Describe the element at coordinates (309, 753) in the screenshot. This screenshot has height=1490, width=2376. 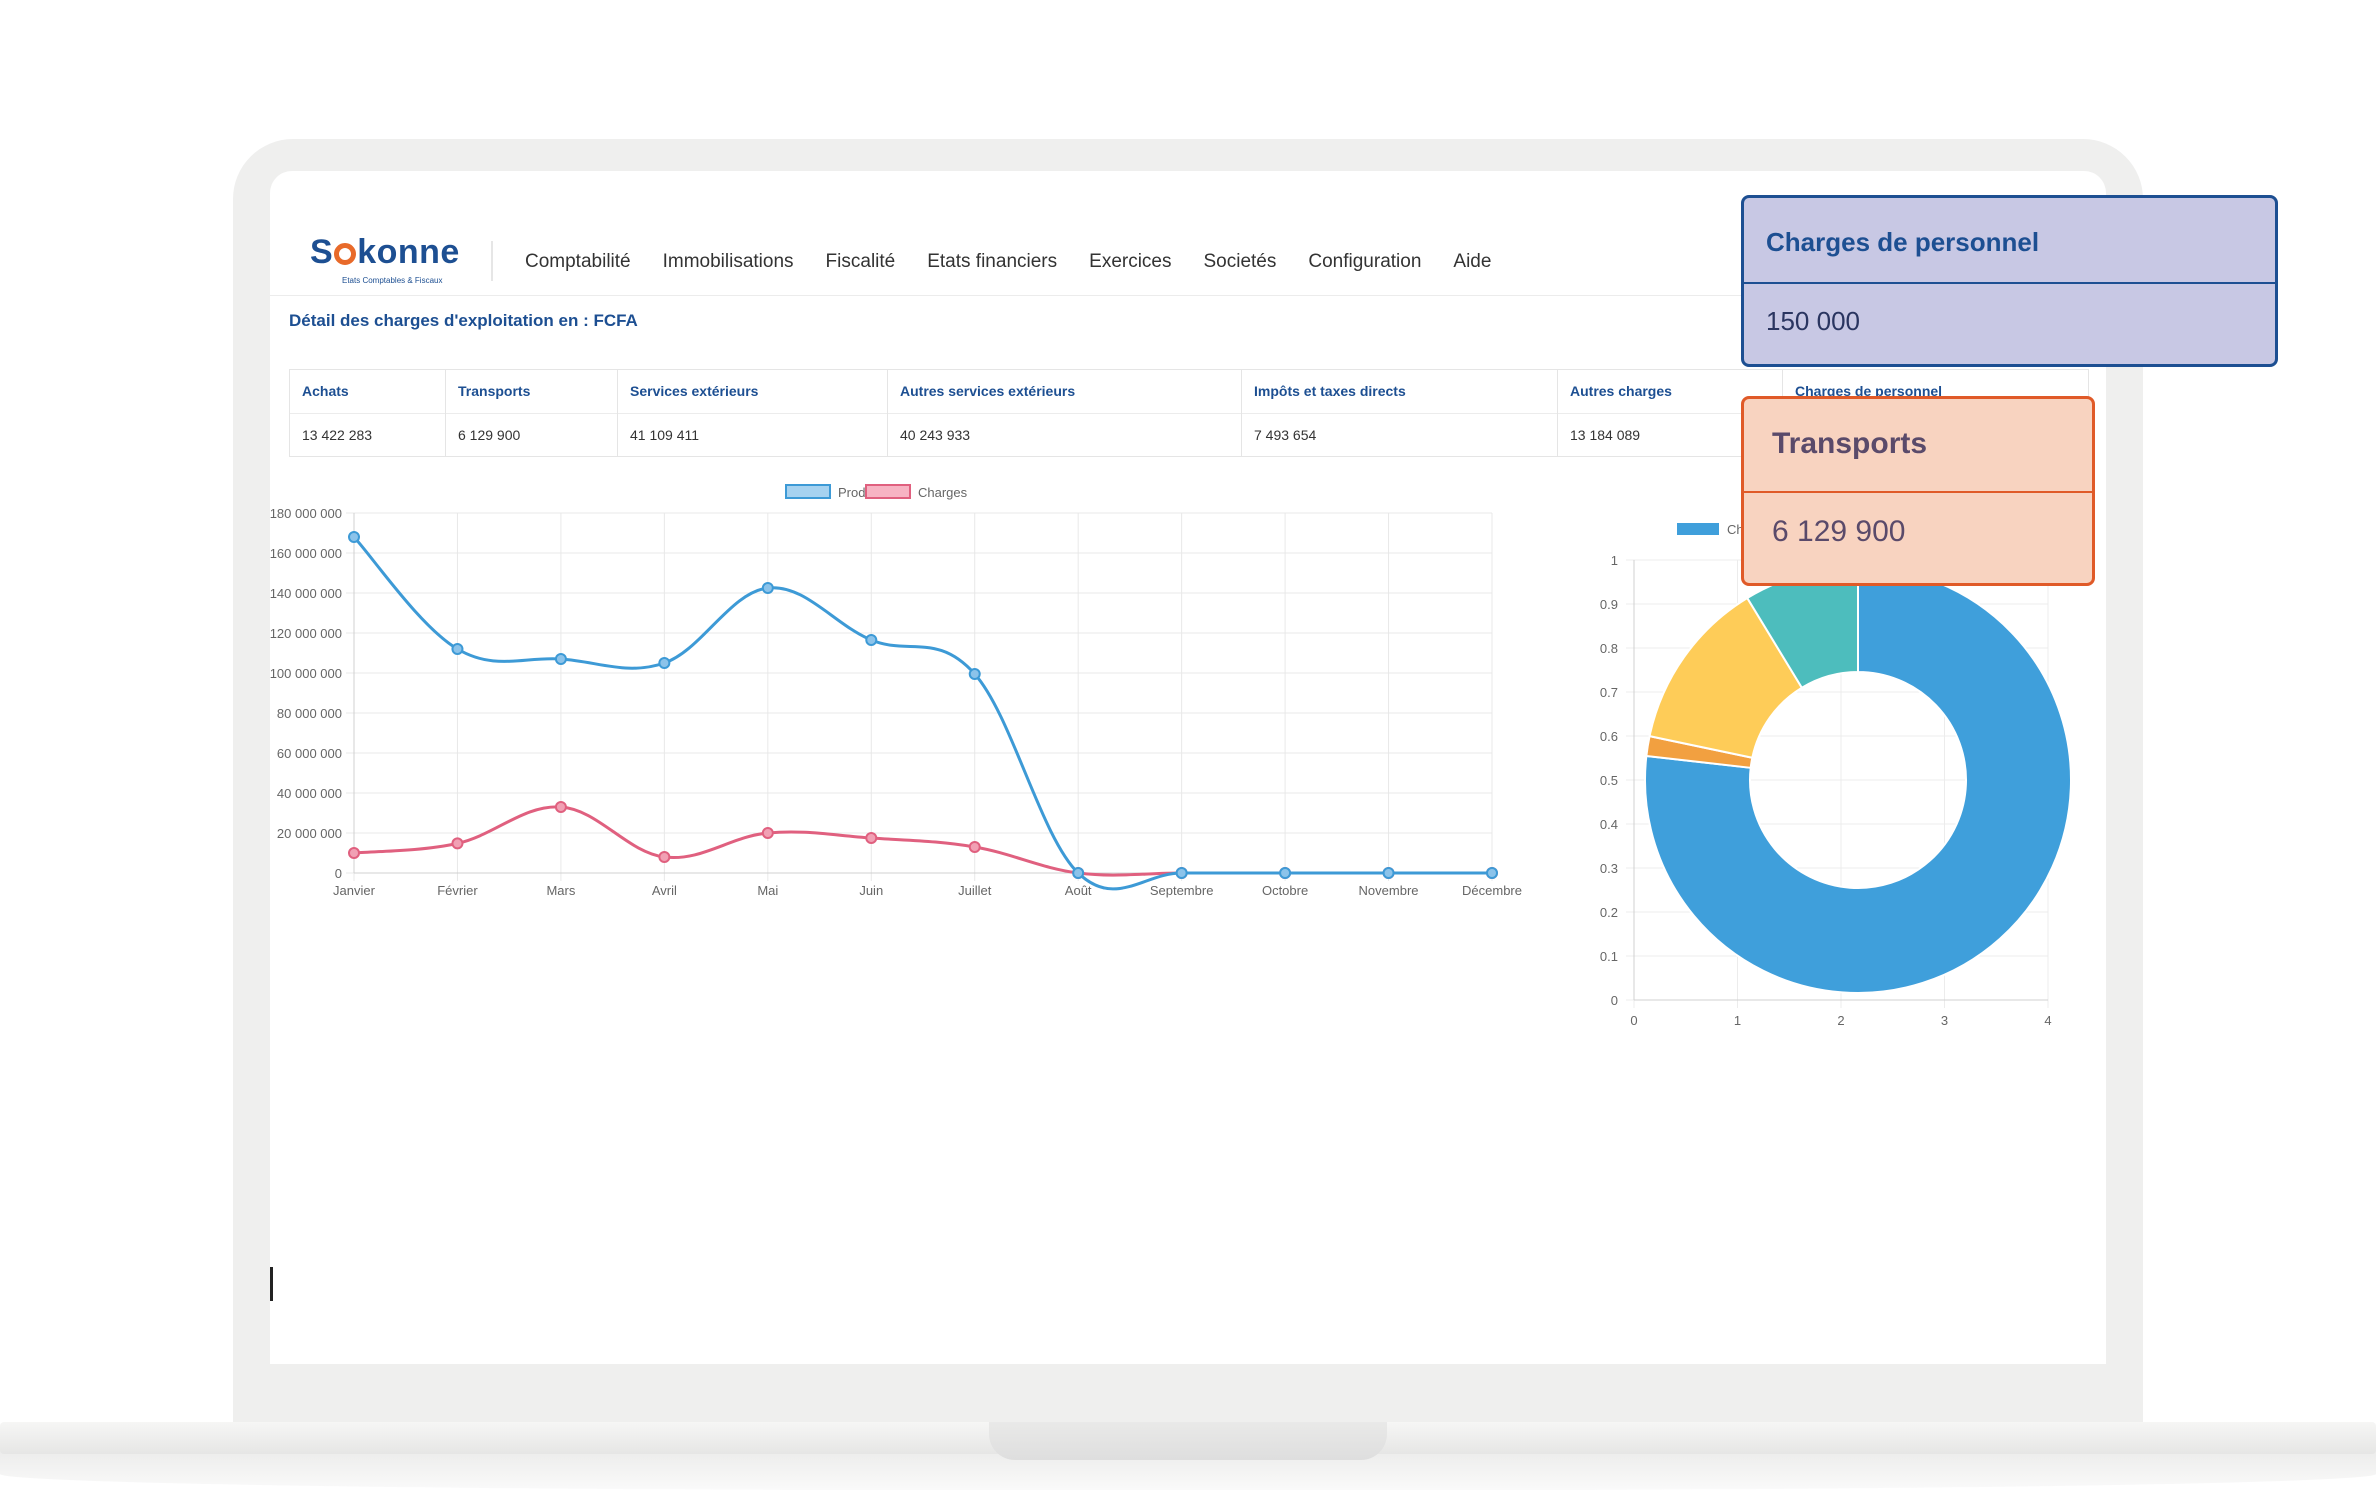
I see `y-tick-label: 60 000 000` at that location.